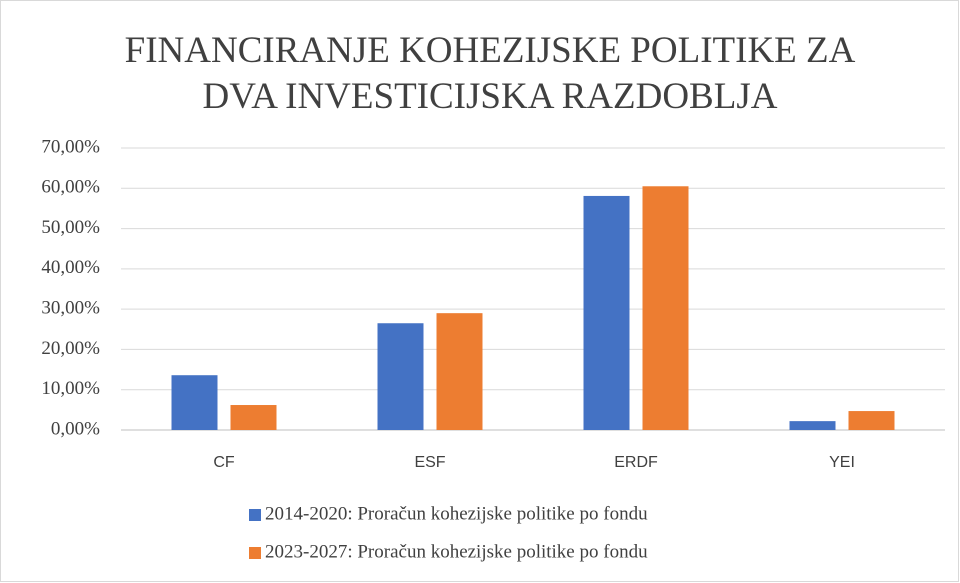 The width and height of the screenshot is (960, 583). What do you see at coordinates (70, 227) in the screenshot?
I see `y-tick-label: 50,00%` at bounding box center [70, 227].